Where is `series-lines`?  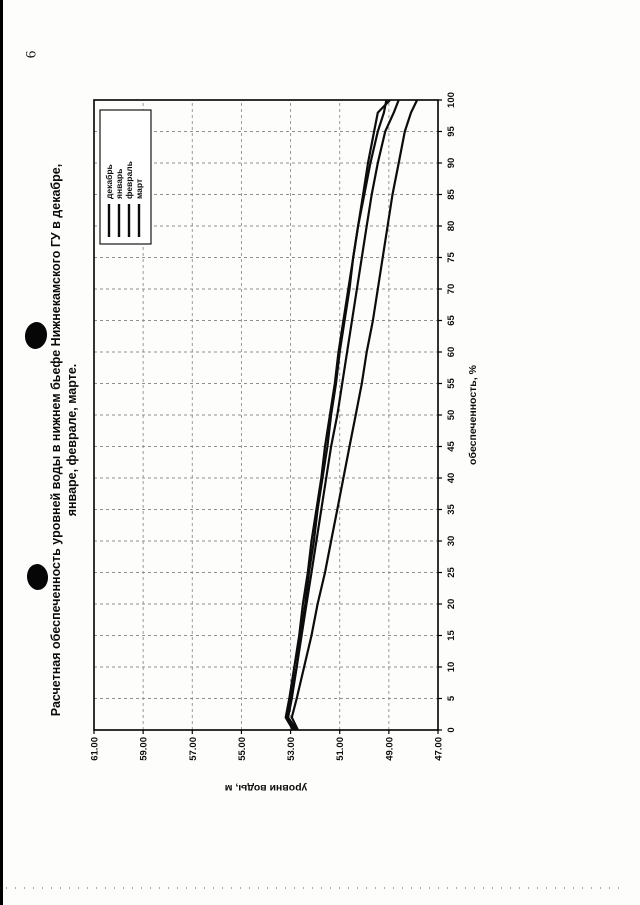 series-lines is located at coordinates (351, 415).